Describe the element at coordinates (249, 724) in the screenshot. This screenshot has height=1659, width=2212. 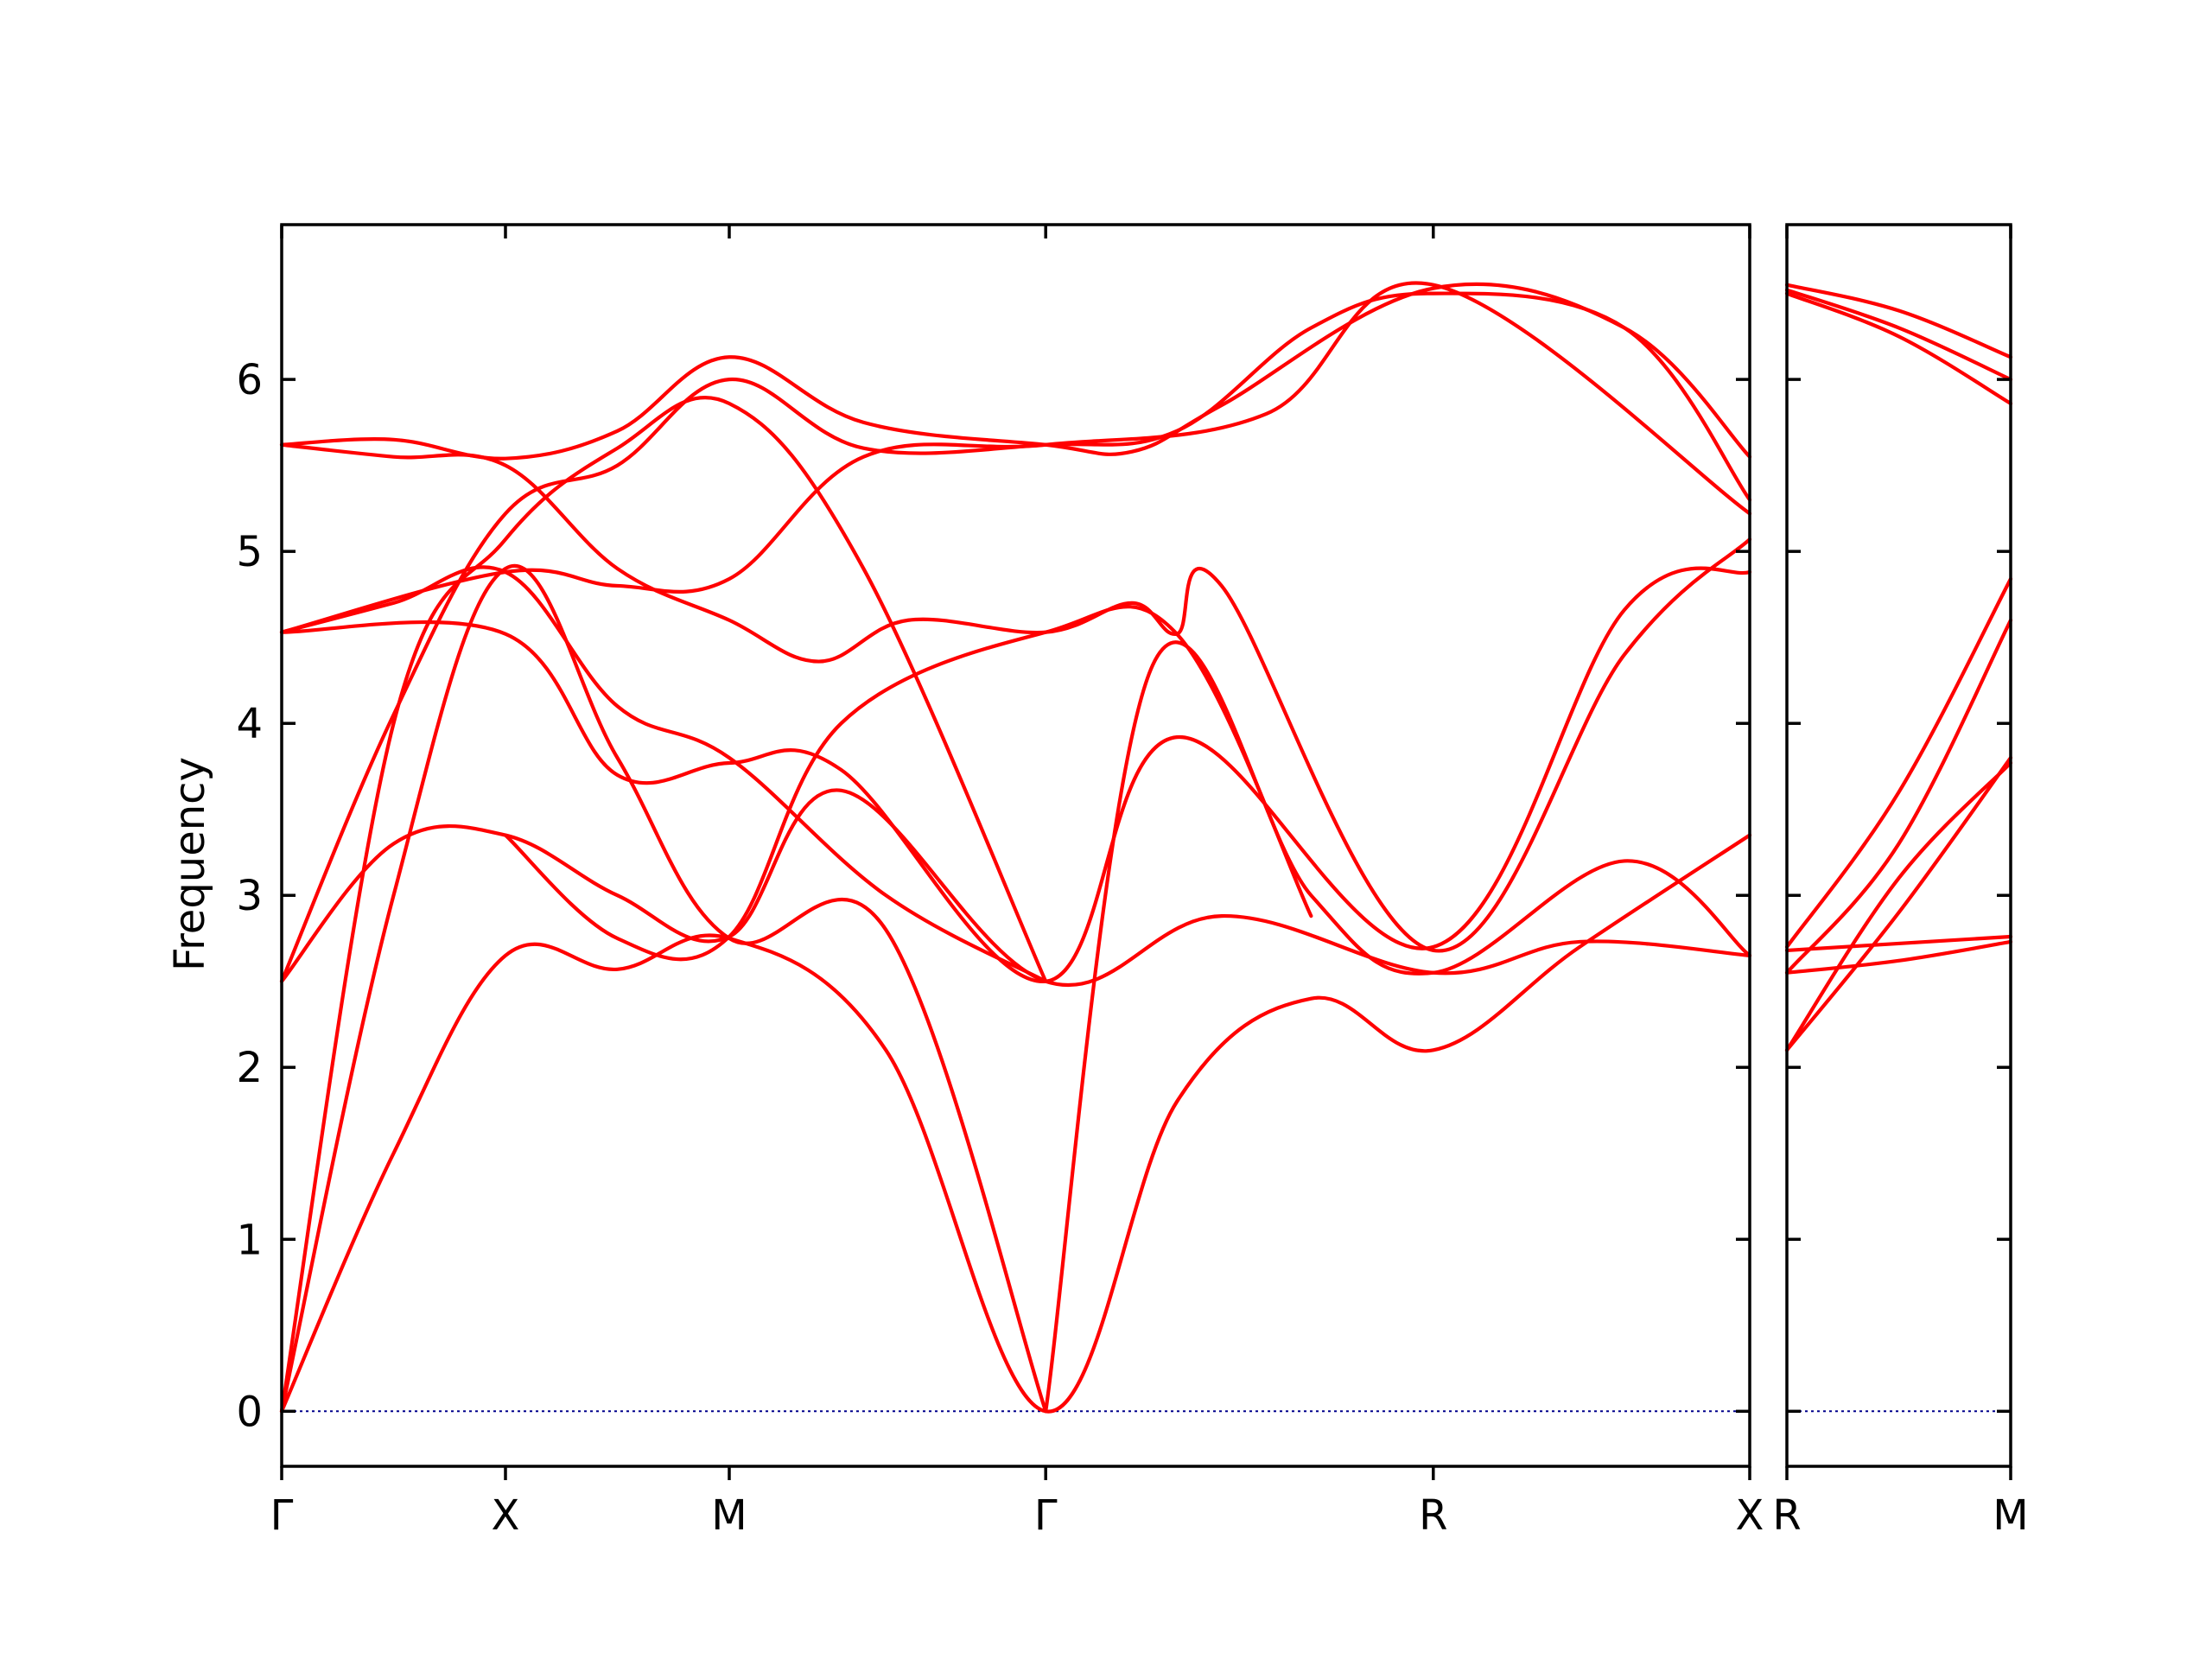
I see `y-tick-label: 4` at that location.